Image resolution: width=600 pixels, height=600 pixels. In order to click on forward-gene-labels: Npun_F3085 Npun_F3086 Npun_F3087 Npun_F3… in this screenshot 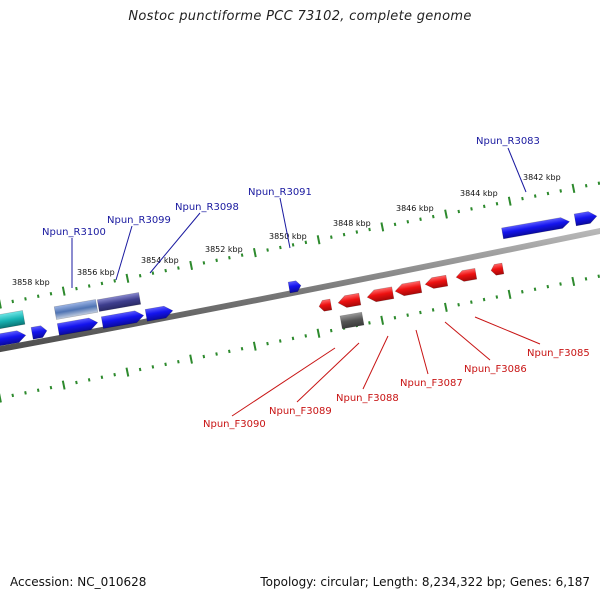, I will do `click(396, 373)`.